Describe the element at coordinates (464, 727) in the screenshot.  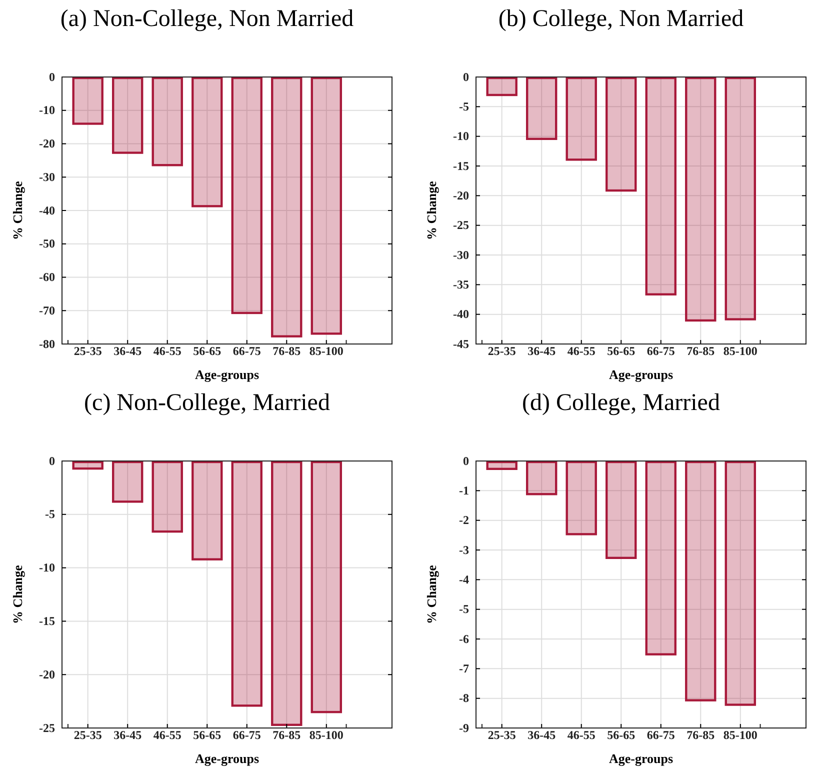
I see `y-tick-label: -9` at that location.